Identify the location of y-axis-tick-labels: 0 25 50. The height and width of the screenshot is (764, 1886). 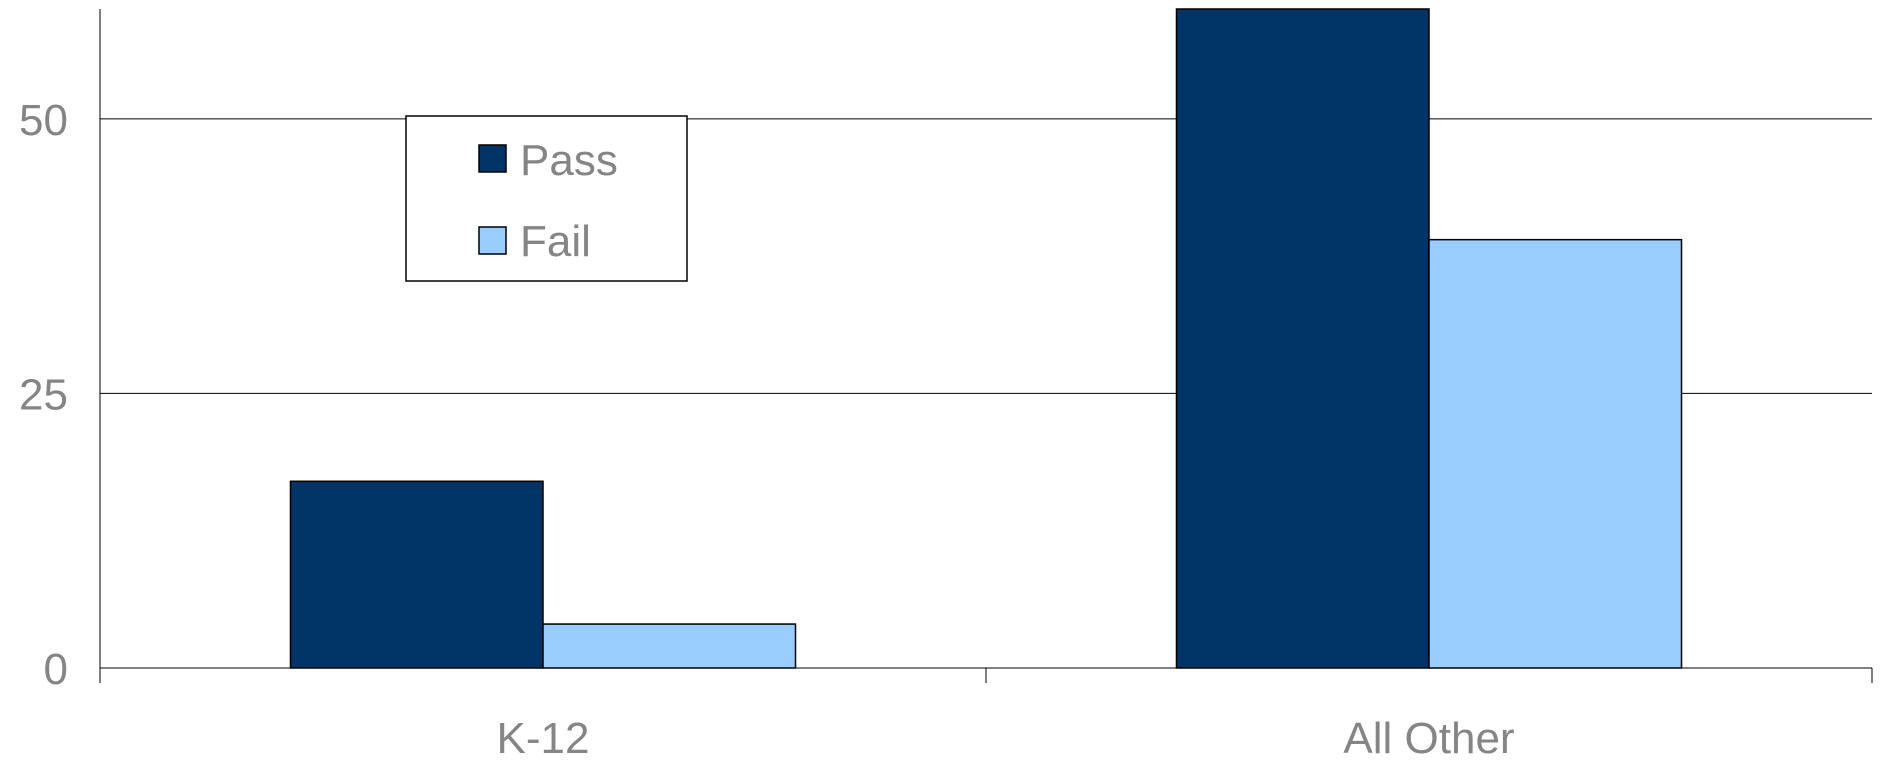
(43, 395).